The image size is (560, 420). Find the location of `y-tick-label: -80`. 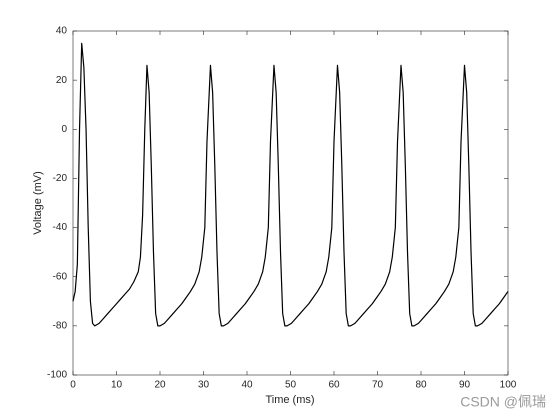

y-tick-label: -80 is located at coordinates (60, 325).